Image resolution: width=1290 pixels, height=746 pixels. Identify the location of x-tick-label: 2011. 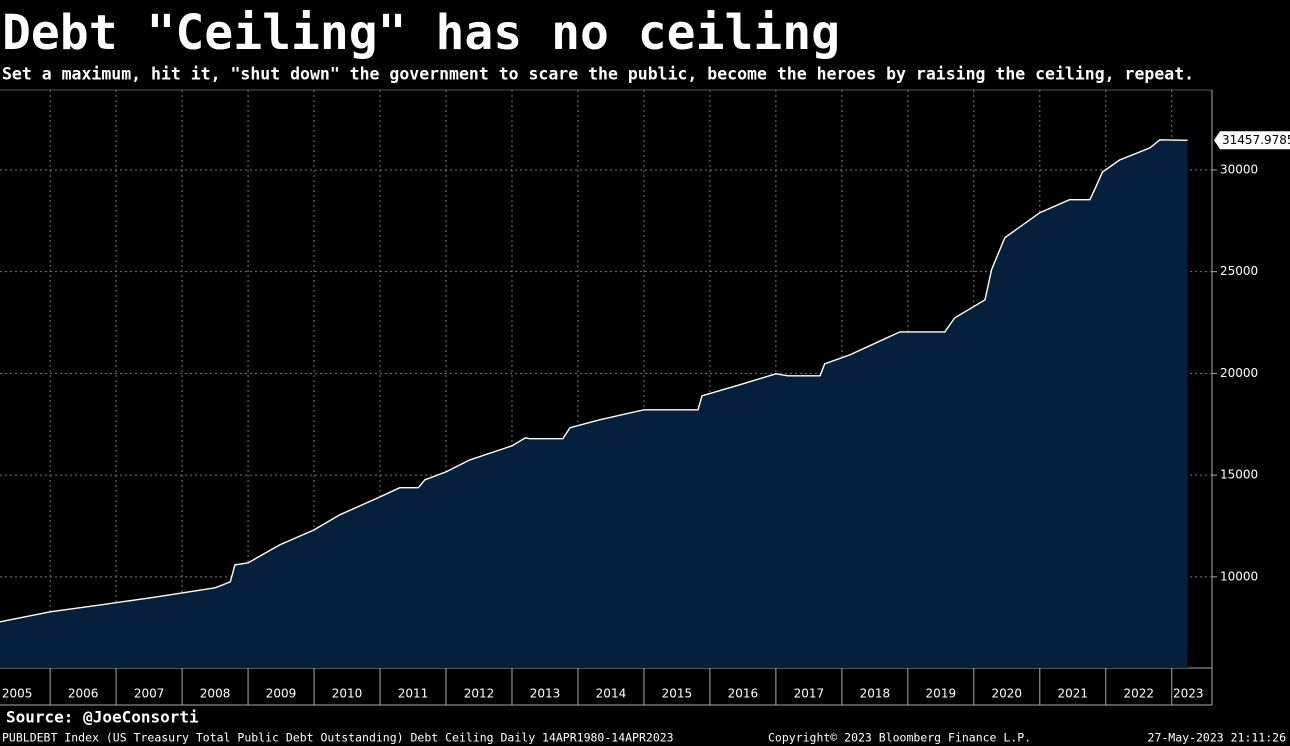
(413, 694).